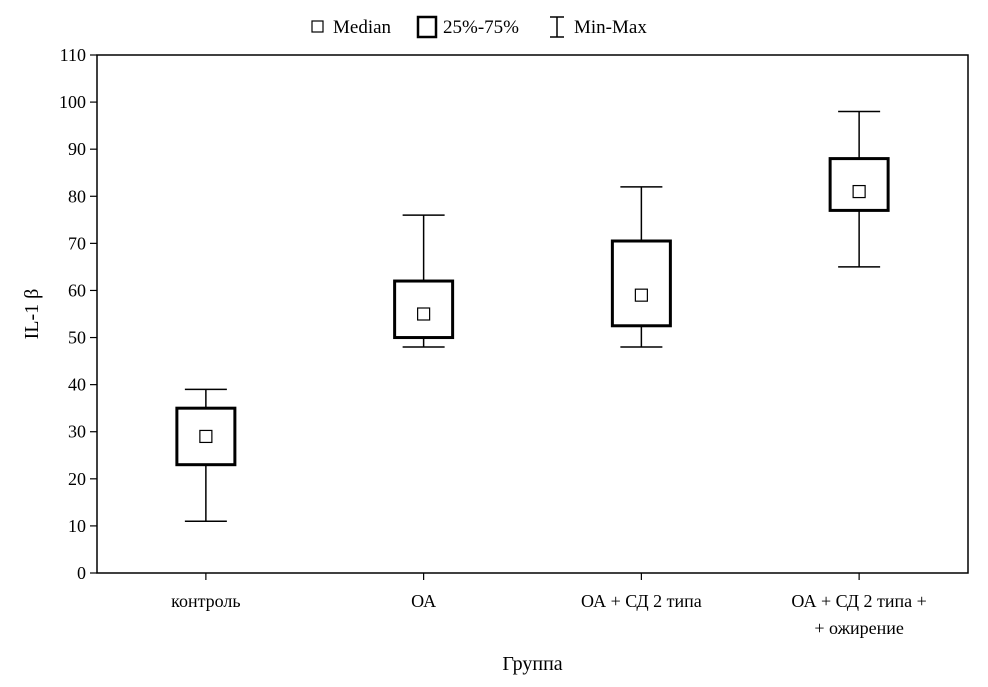  Describe the element at coordinates (77, 385) in the screenshot. I see `y-tick-label: 40` at that location.